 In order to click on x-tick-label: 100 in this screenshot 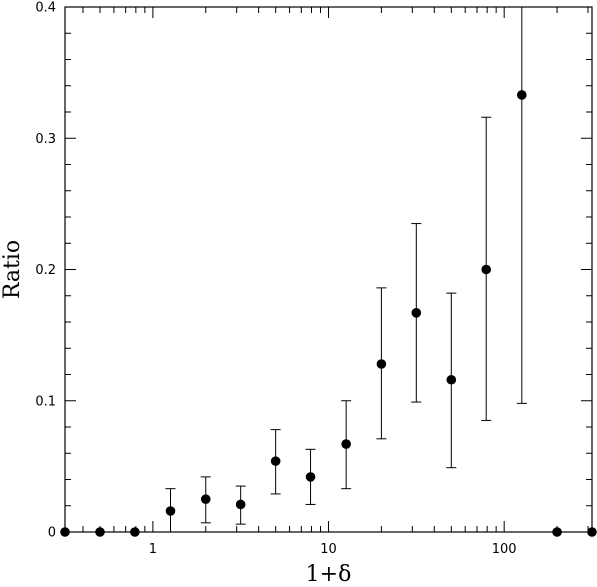, I will do `click(504, 549)`.